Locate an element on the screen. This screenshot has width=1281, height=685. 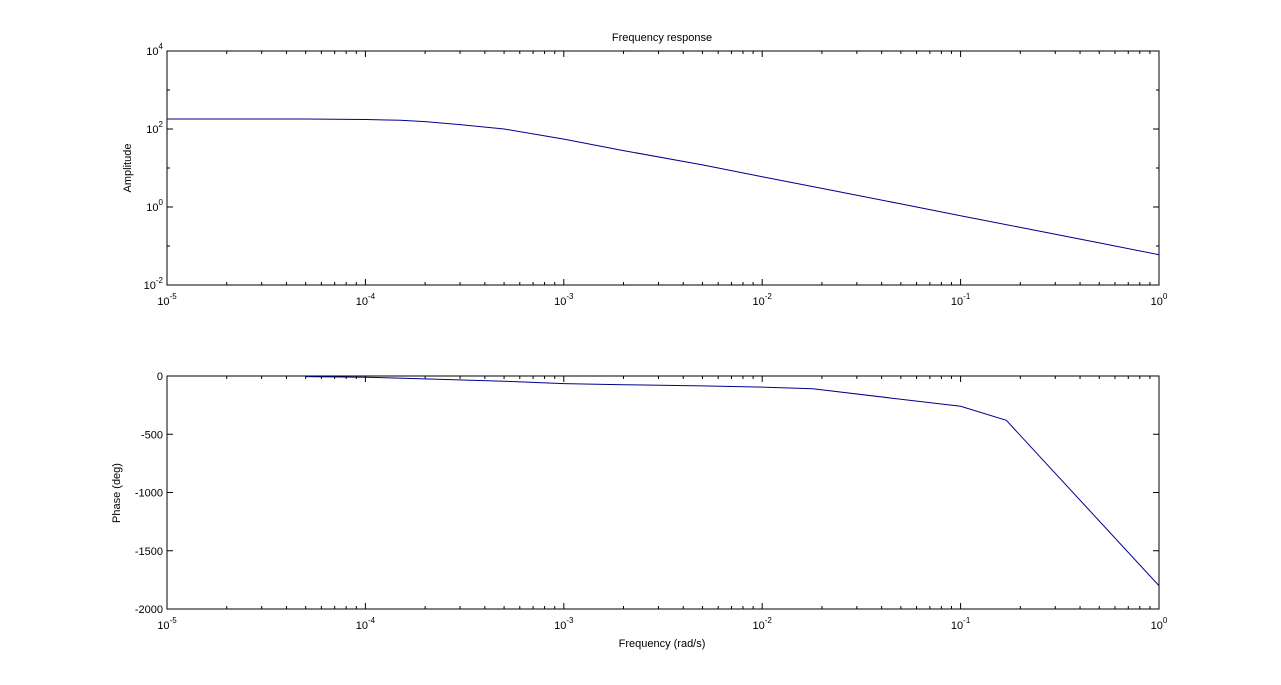
amplitude-y-tick-label: 10² is located at coordinates (154, 128).